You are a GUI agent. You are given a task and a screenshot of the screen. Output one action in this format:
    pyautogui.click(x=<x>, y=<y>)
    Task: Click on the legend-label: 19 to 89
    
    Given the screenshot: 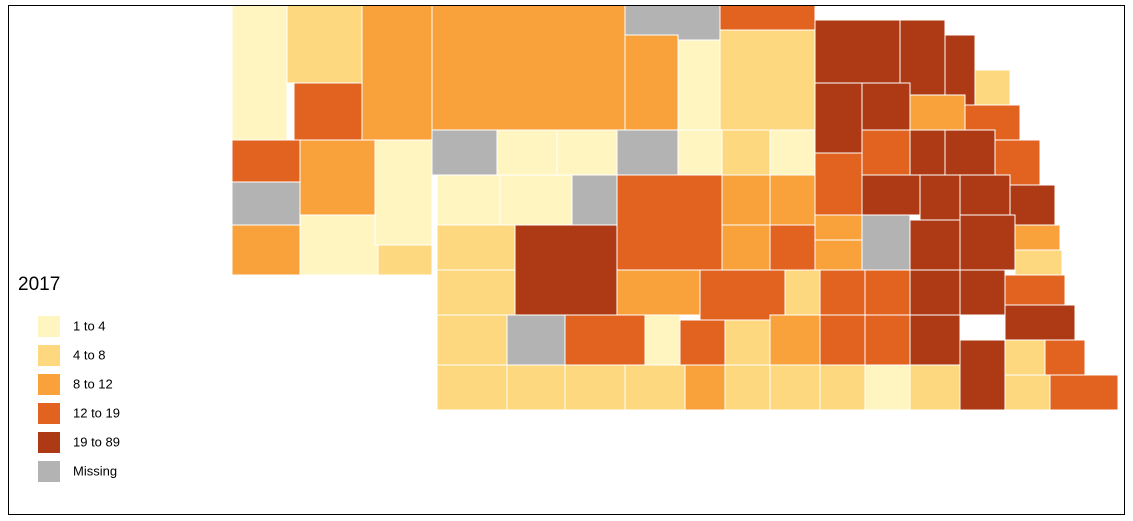 What is the action you would take?
    pyautogui.click(x=96, y=441)
    